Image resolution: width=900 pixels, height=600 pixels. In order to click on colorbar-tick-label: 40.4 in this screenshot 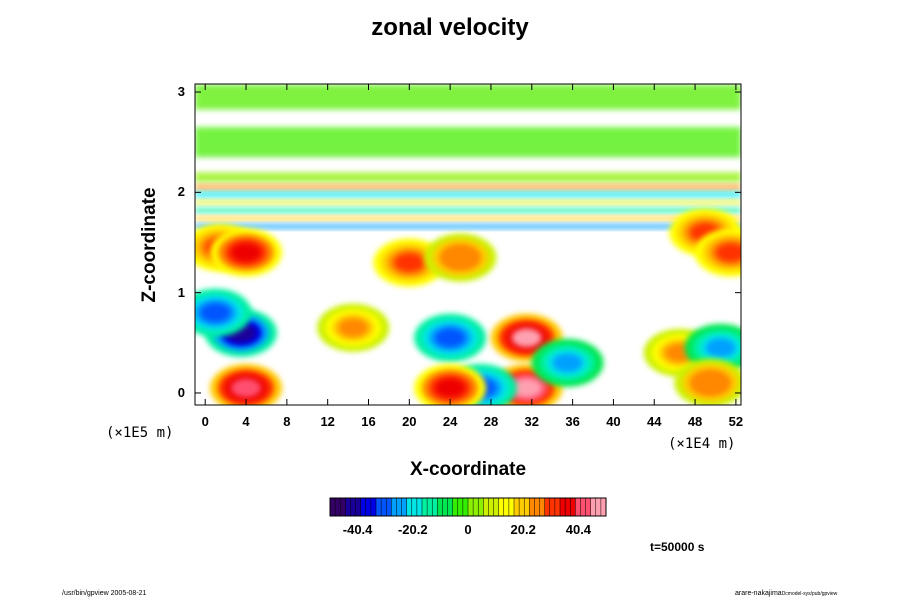, I will do `click(578, 529)`.